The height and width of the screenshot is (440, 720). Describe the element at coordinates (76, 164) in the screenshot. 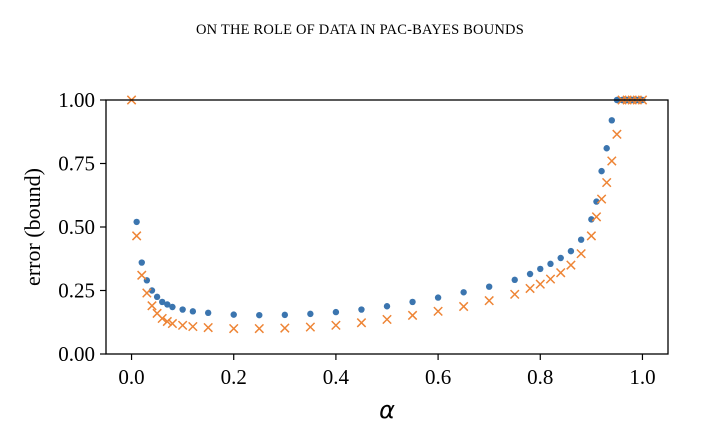

I see `y-tick-label: 0.75` at that location.